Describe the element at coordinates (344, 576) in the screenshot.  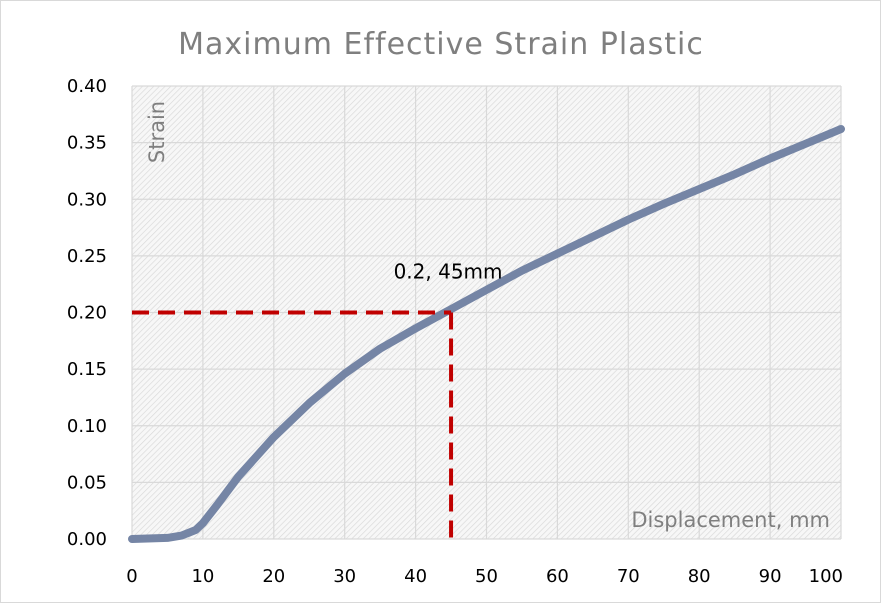
I see `x-tick-label: 30` at that location.